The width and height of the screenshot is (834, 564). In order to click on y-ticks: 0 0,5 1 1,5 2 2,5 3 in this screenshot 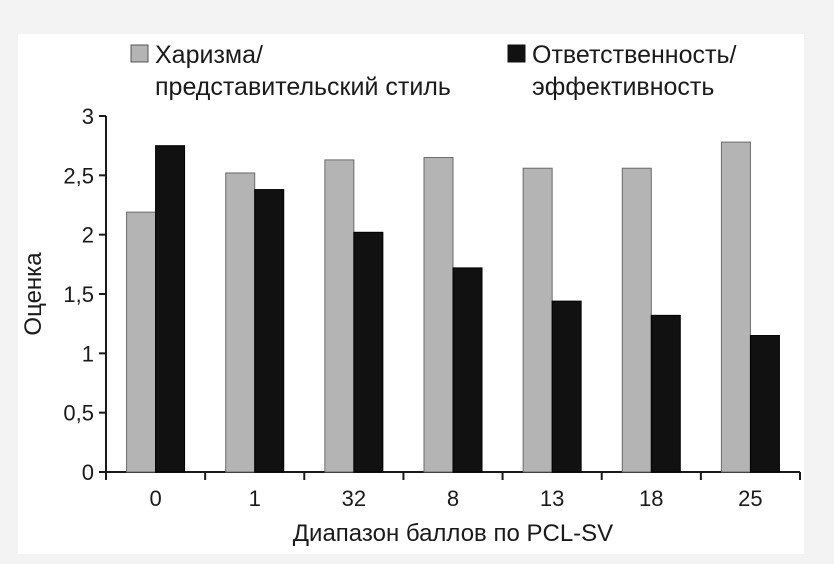, I will do `click(84, 294)`.